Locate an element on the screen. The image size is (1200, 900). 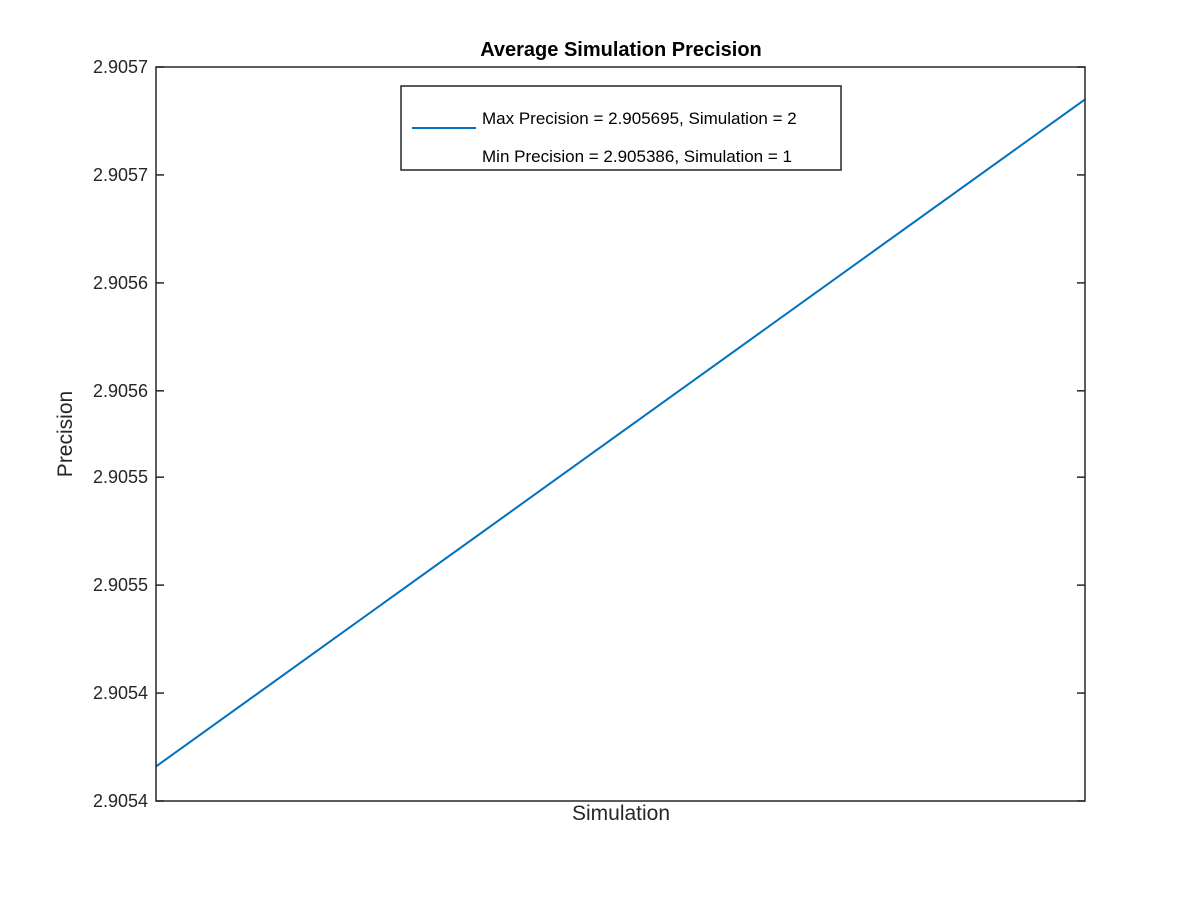
y-axis-label: Precision is located at coordinates (65, 434).